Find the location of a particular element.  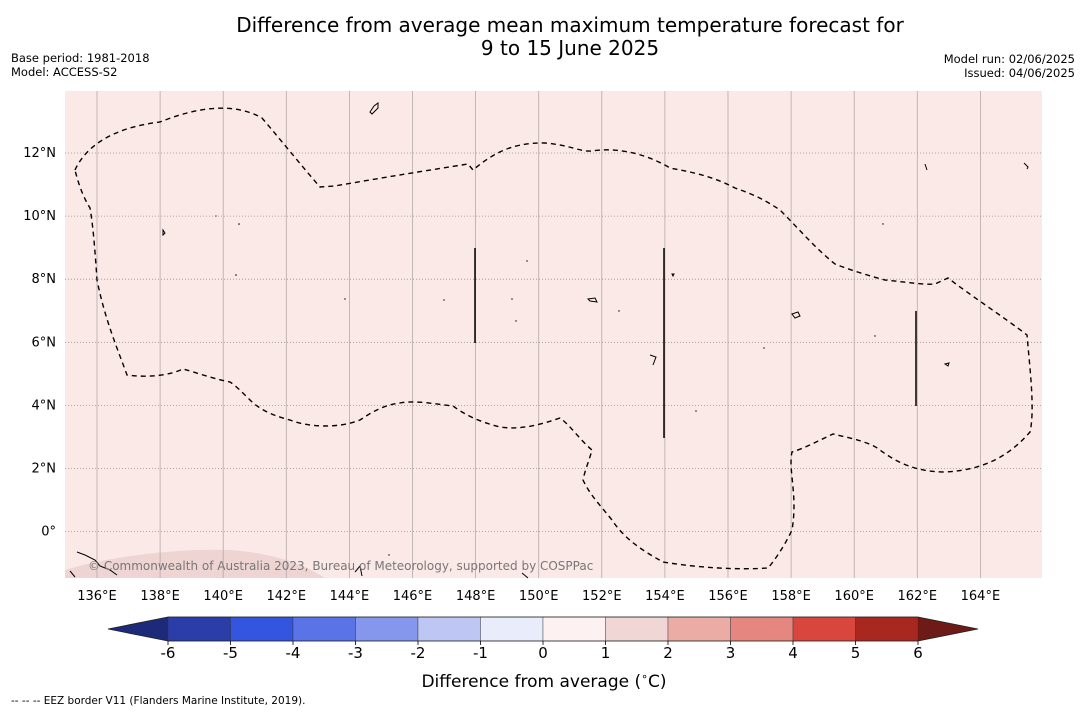

island-png is located at coordinates (97, 563).